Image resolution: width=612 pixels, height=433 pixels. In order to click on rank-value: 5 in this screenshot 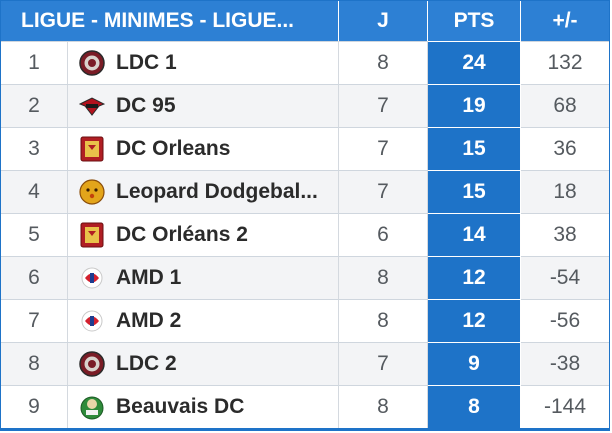, I will do `click(34, 235)`.